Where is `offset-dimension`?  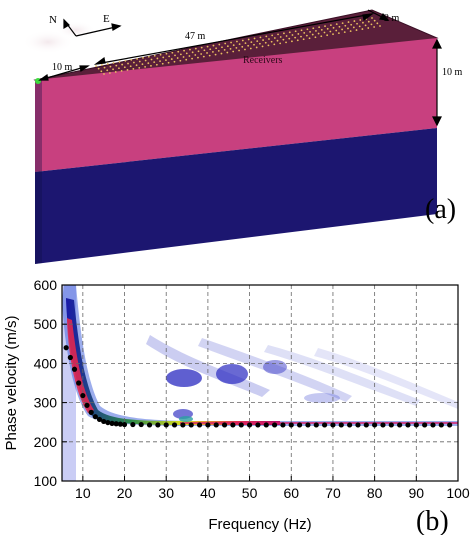 offset-dimension is located at coordinates (64, 73).